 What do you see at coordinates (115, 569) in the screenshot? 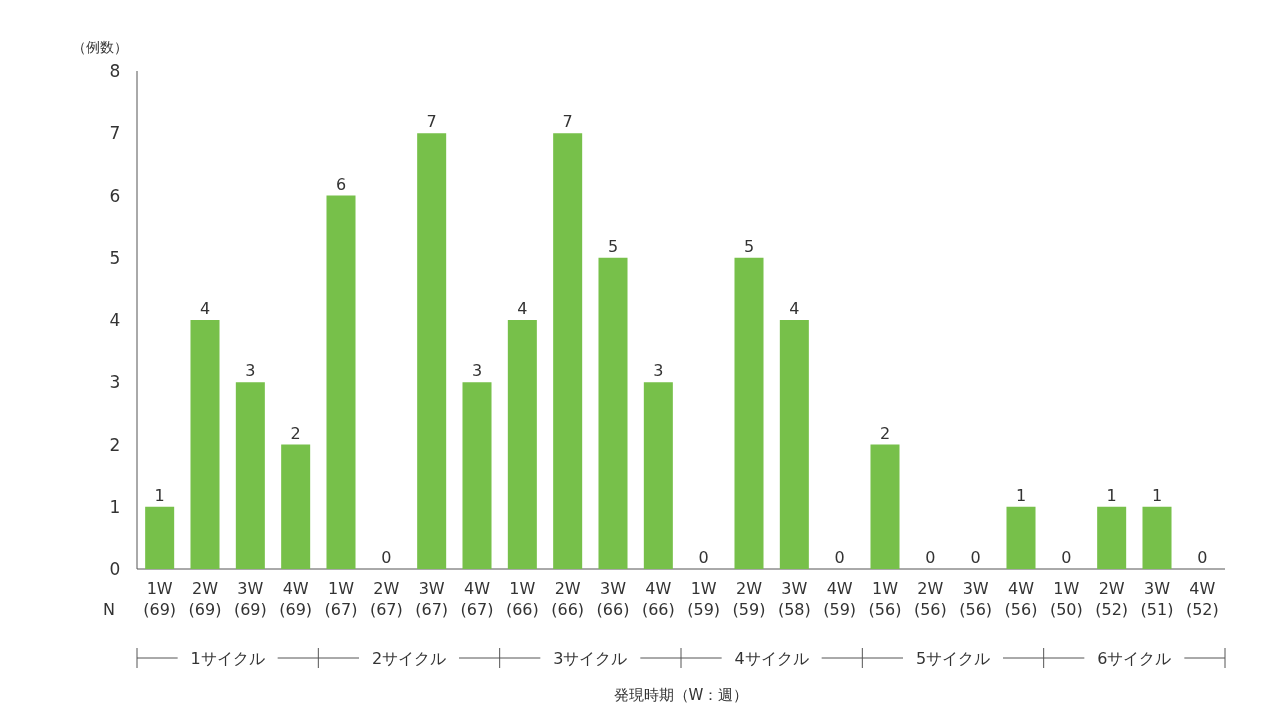
I see `y-tick-label: 0` at bounding box center [115, 569].